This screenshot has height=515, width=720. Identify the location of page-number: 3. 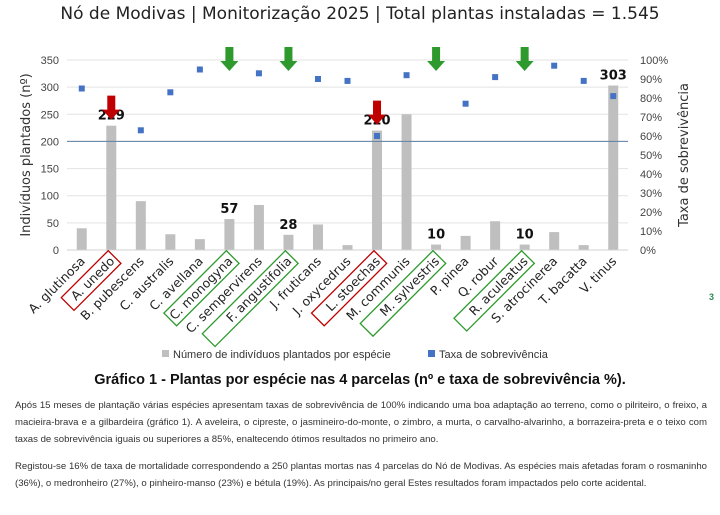
(712, 297).